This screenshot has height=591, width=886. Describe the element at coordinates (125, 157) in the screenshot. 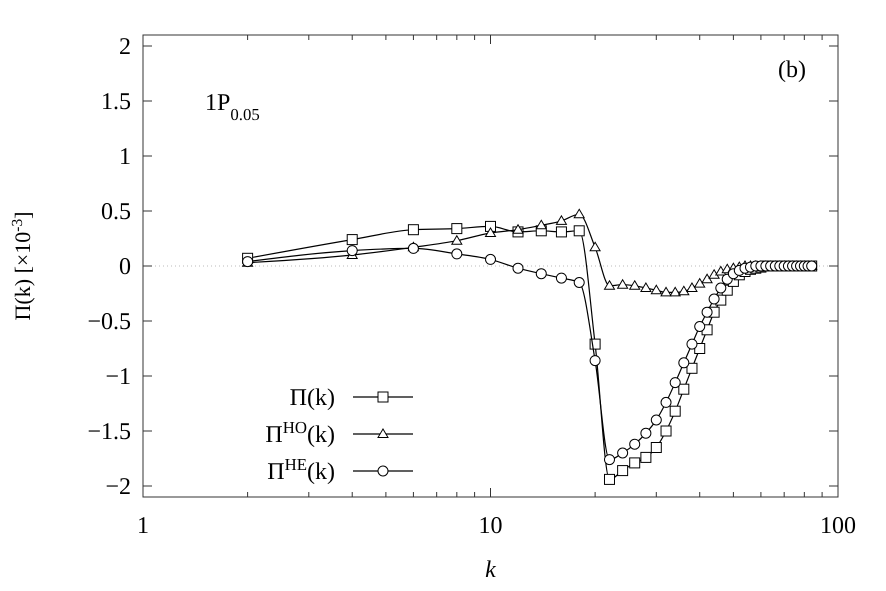

I see `y-tick-label: 1` at that location.